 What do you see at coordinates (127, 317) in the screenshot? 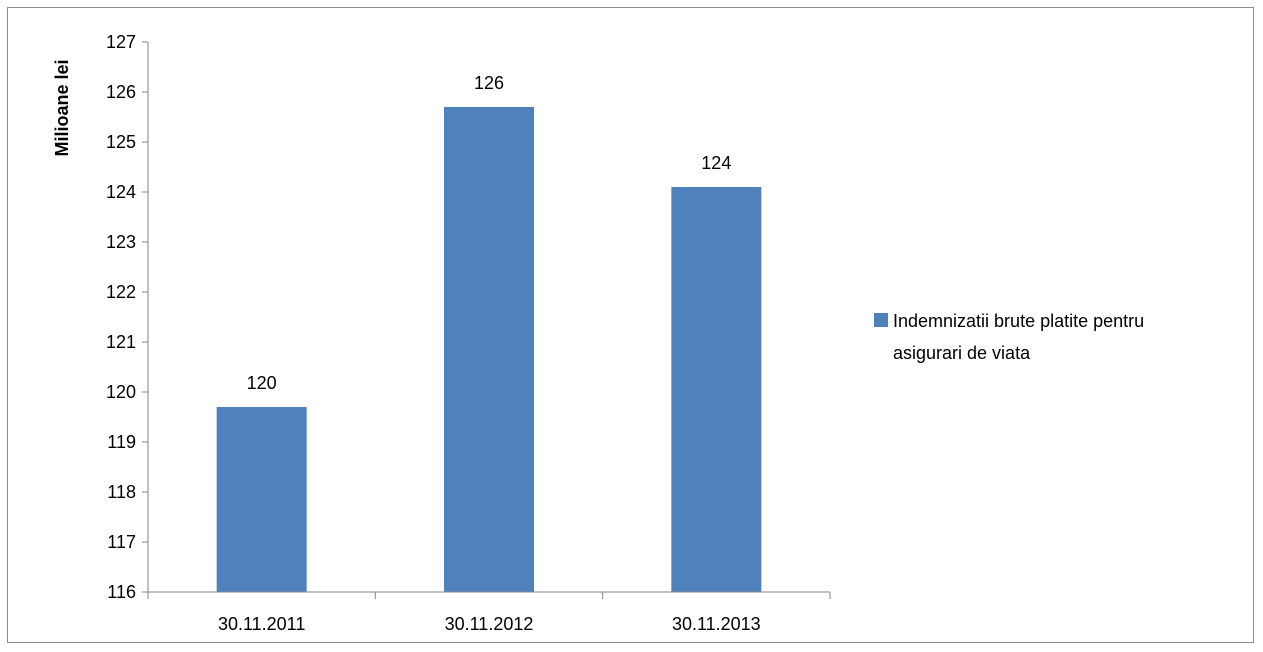
I see `y-axis-ticks: 116 117 118 119 120 121 122 123 124 125 126 127` at bounding box center [127, 317].